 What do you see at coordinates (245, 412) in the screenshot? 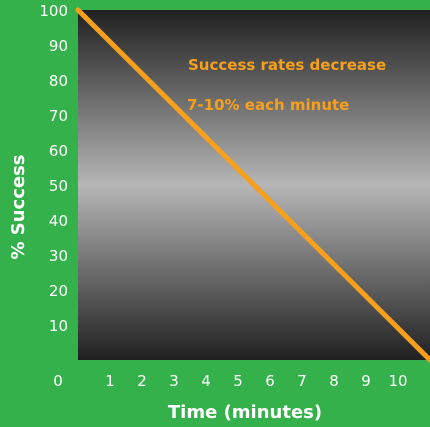
I see `x-axis-label: Time (minutes)` at bounding box center [245, 412].